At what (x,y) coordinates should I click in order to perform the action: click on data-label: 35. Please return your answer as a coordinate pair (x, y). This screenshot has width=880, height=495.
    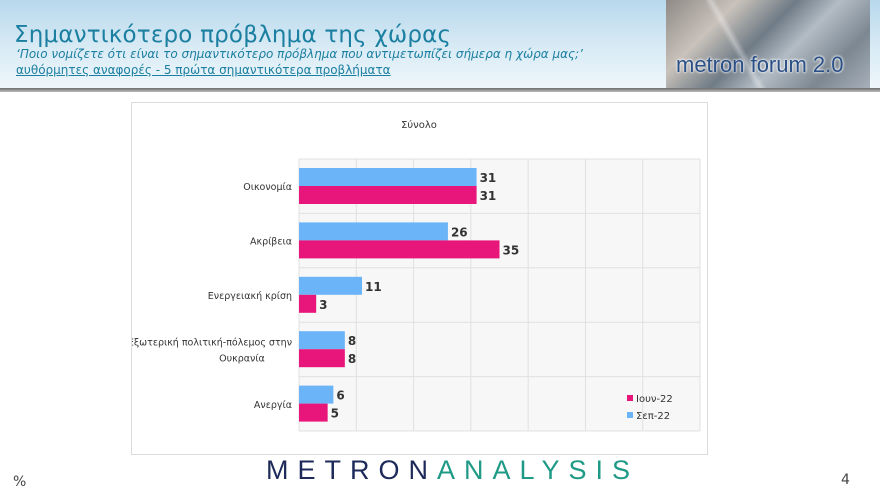
    Looking at the image, I should click on (511, 250).